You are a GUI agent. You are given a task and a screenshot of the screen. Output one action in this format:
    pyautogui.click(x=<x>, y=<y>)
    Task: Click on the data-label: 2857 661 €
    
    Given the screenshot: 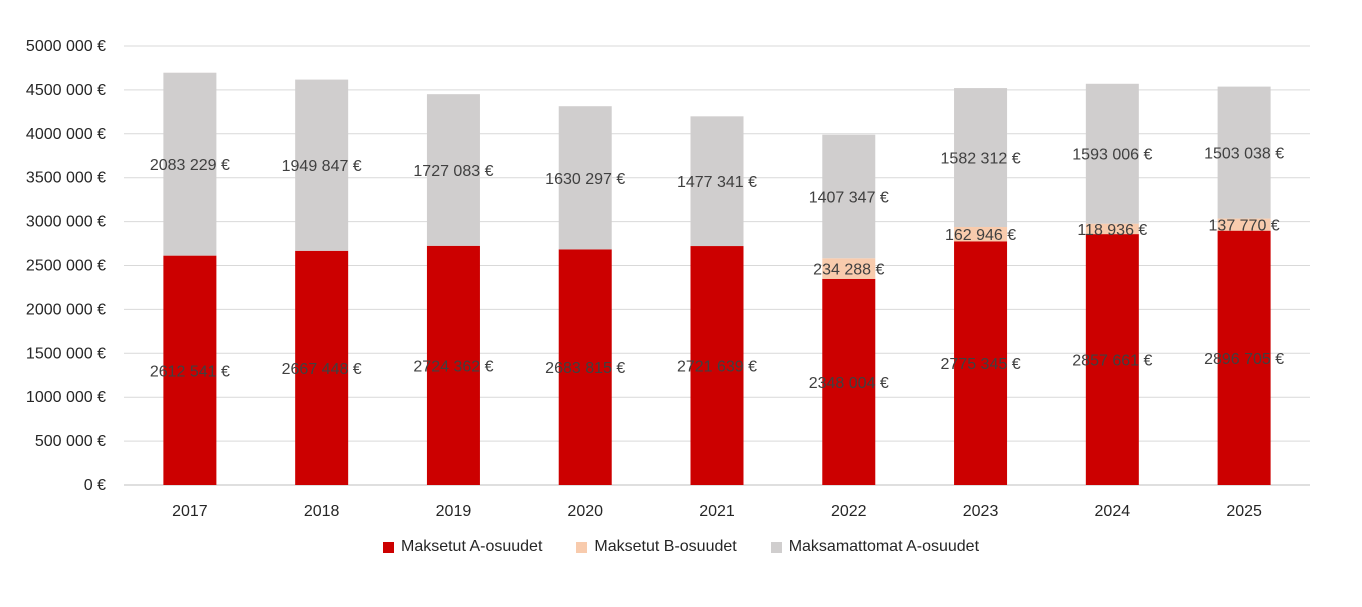 What is the action you would take?
    pyautogui.click(x=1112, y=361)
    